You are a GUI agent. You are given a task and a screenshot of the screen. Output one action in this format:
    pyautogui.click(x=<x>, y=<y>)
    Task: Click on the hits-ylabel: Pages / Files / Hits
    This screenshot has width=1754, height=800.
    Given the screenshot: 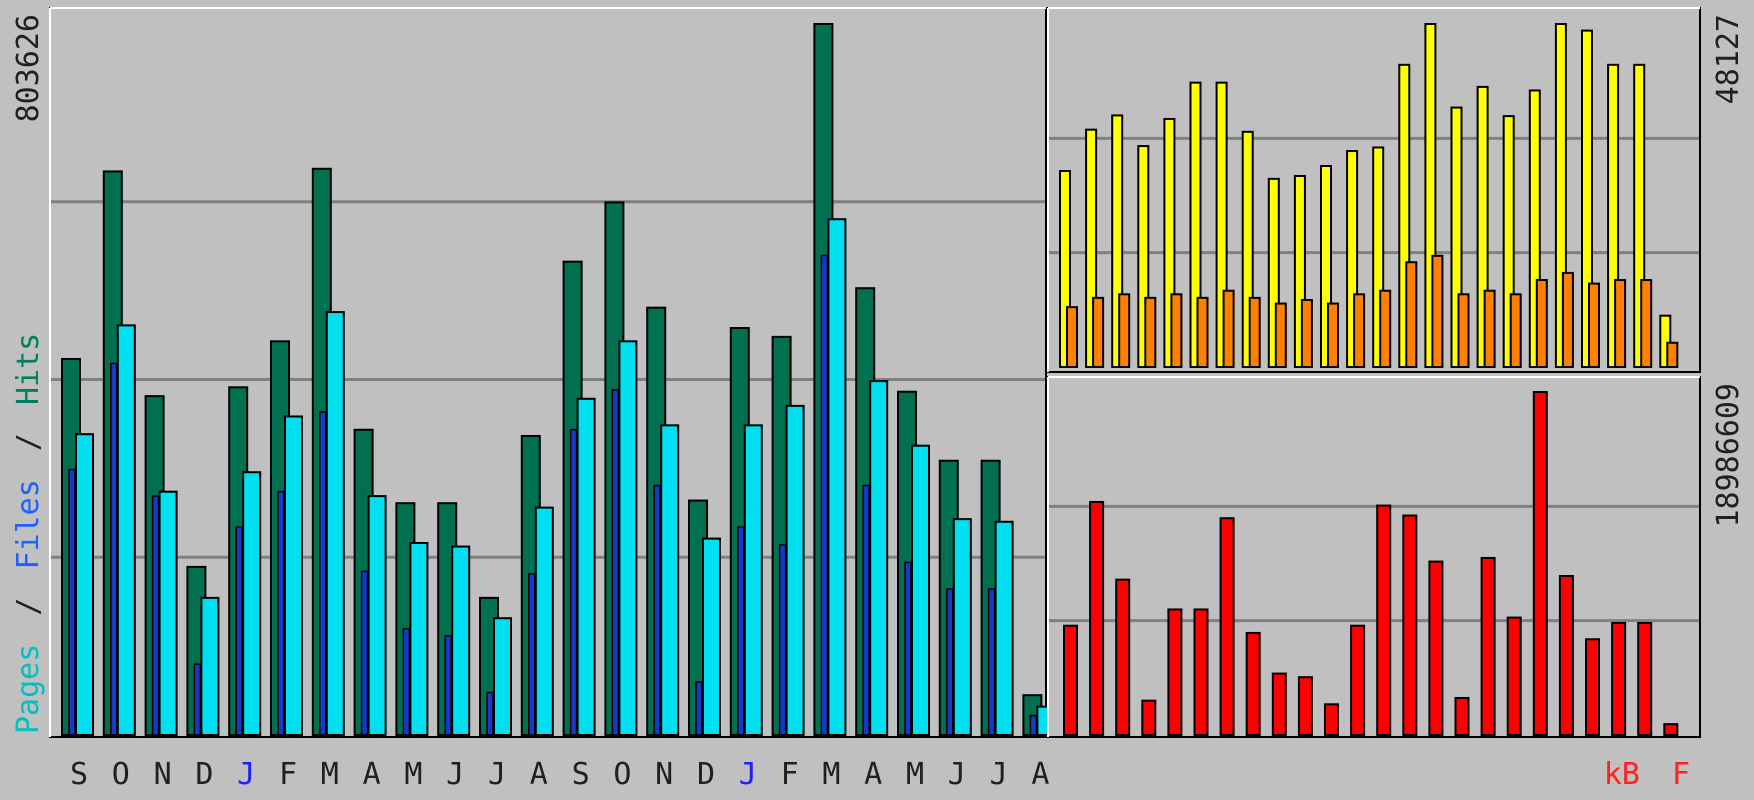 What is the action you would take?
    pyautogui.click(x=28, y=533)
    